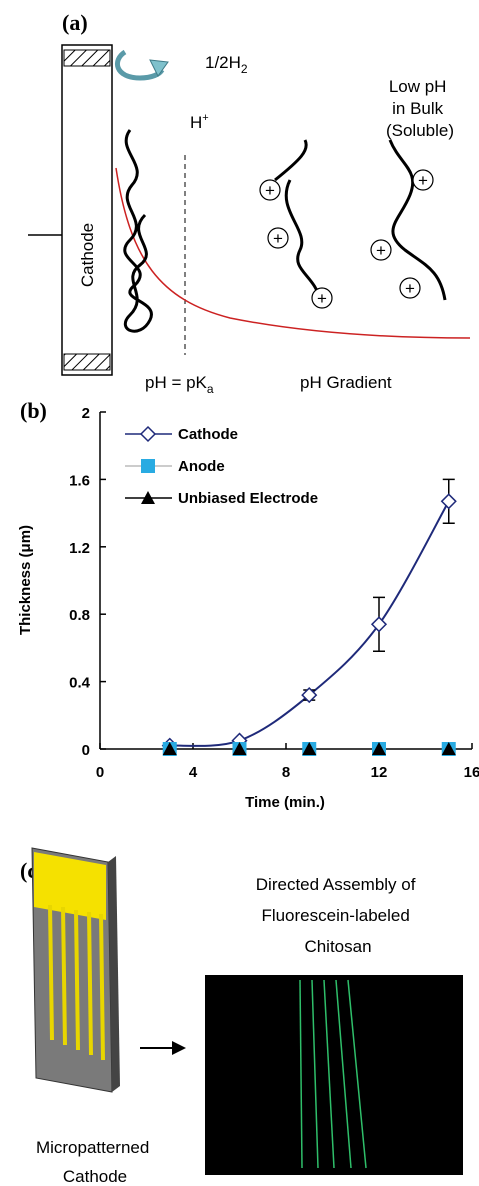 This screenshot has height=1186, width=479. What do you see at coordinates (86, 413) in the screenshot?
I see `y-tick-label: 2` at bounding box center [86, 413].